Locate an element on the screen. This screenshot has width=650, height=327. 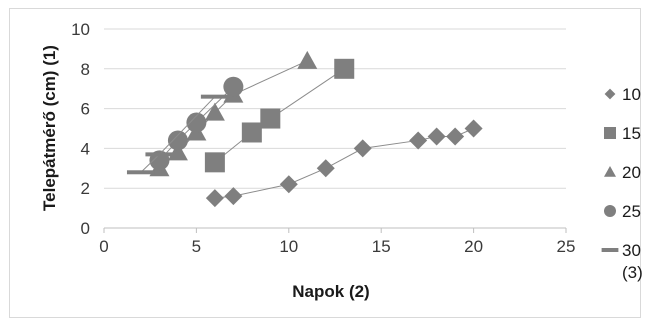
x-axis-title: Napok (2) is located at coordinates (330, 291).